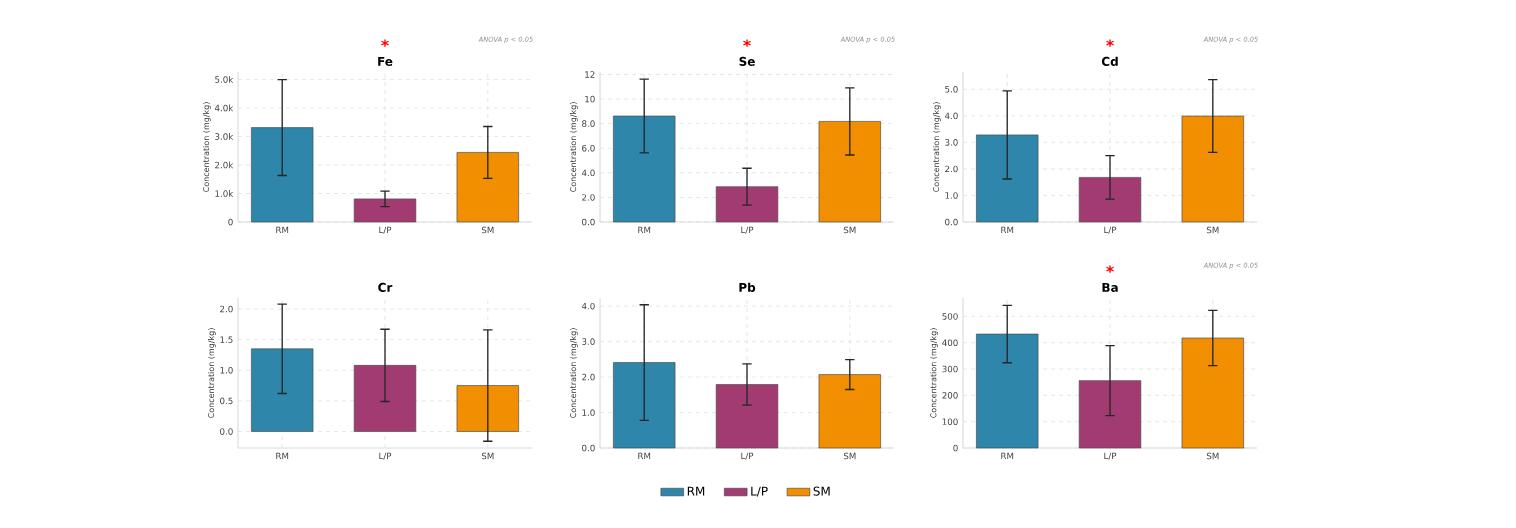  Describe the element at coordinates (226, 401) in the screenshot. I see `y-tick-label: 0.5` at that location.